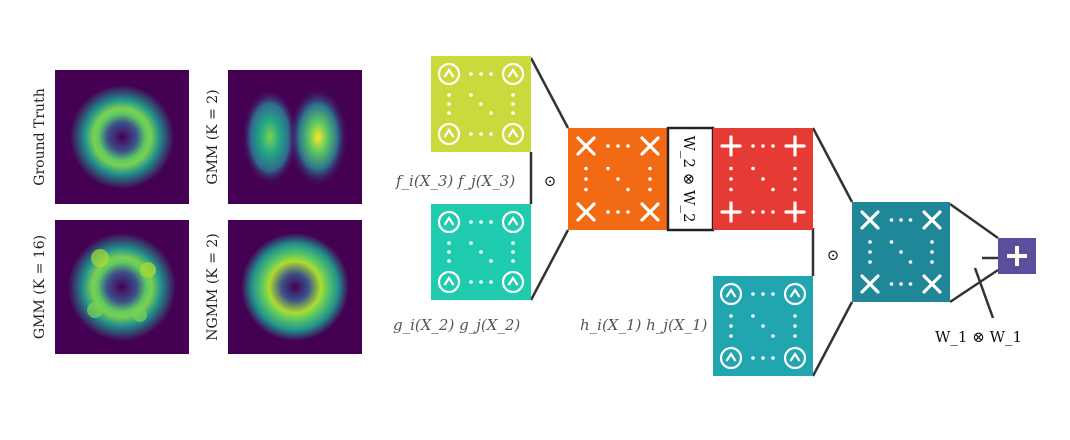  I want to click on g-label: g_i(X_2) g_j(X_2), so click(456, 325).